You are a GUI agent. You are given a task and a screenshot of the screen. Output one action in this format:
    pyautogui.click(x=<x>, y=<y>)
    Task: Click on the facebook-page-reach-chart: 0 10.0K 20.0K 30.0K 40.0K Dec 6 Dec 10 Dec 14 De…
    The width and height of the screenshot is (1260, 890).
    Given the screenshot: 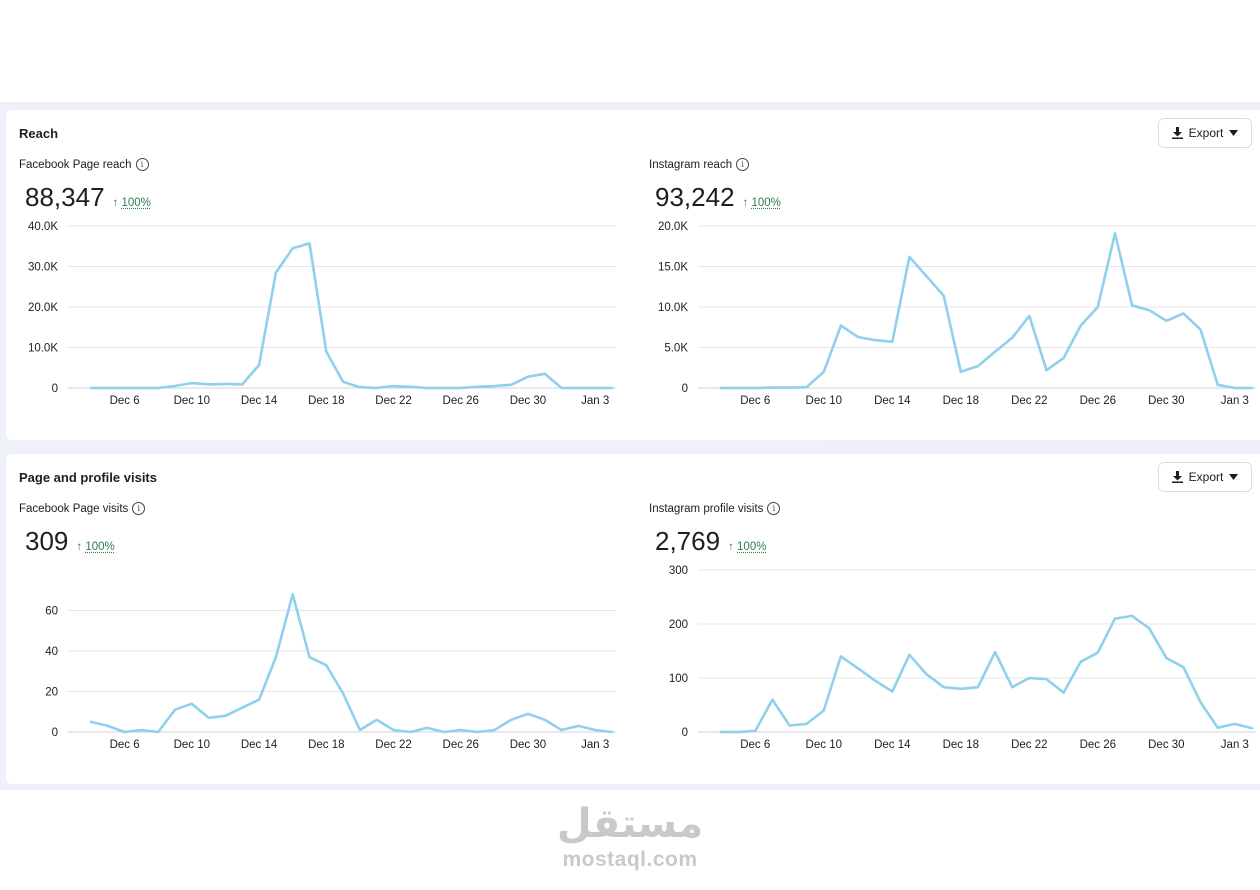 What is the action you would take?
    pyautogui.click(x=322, y=314)
    